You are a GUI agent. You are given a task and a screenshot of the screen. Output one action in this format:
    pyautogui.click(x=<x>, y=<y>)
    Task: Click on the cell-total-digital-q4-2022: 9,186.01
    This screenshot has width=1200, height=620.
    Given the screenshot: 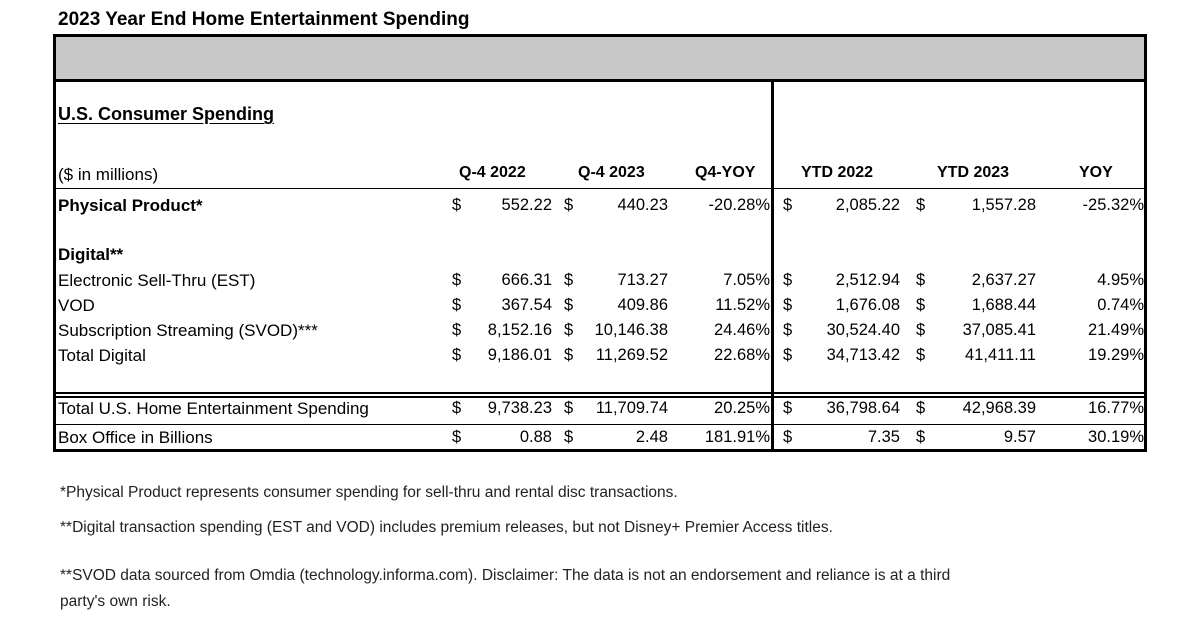 What is the action you would take?
    pyautogui.click(x=519, y=355)
    